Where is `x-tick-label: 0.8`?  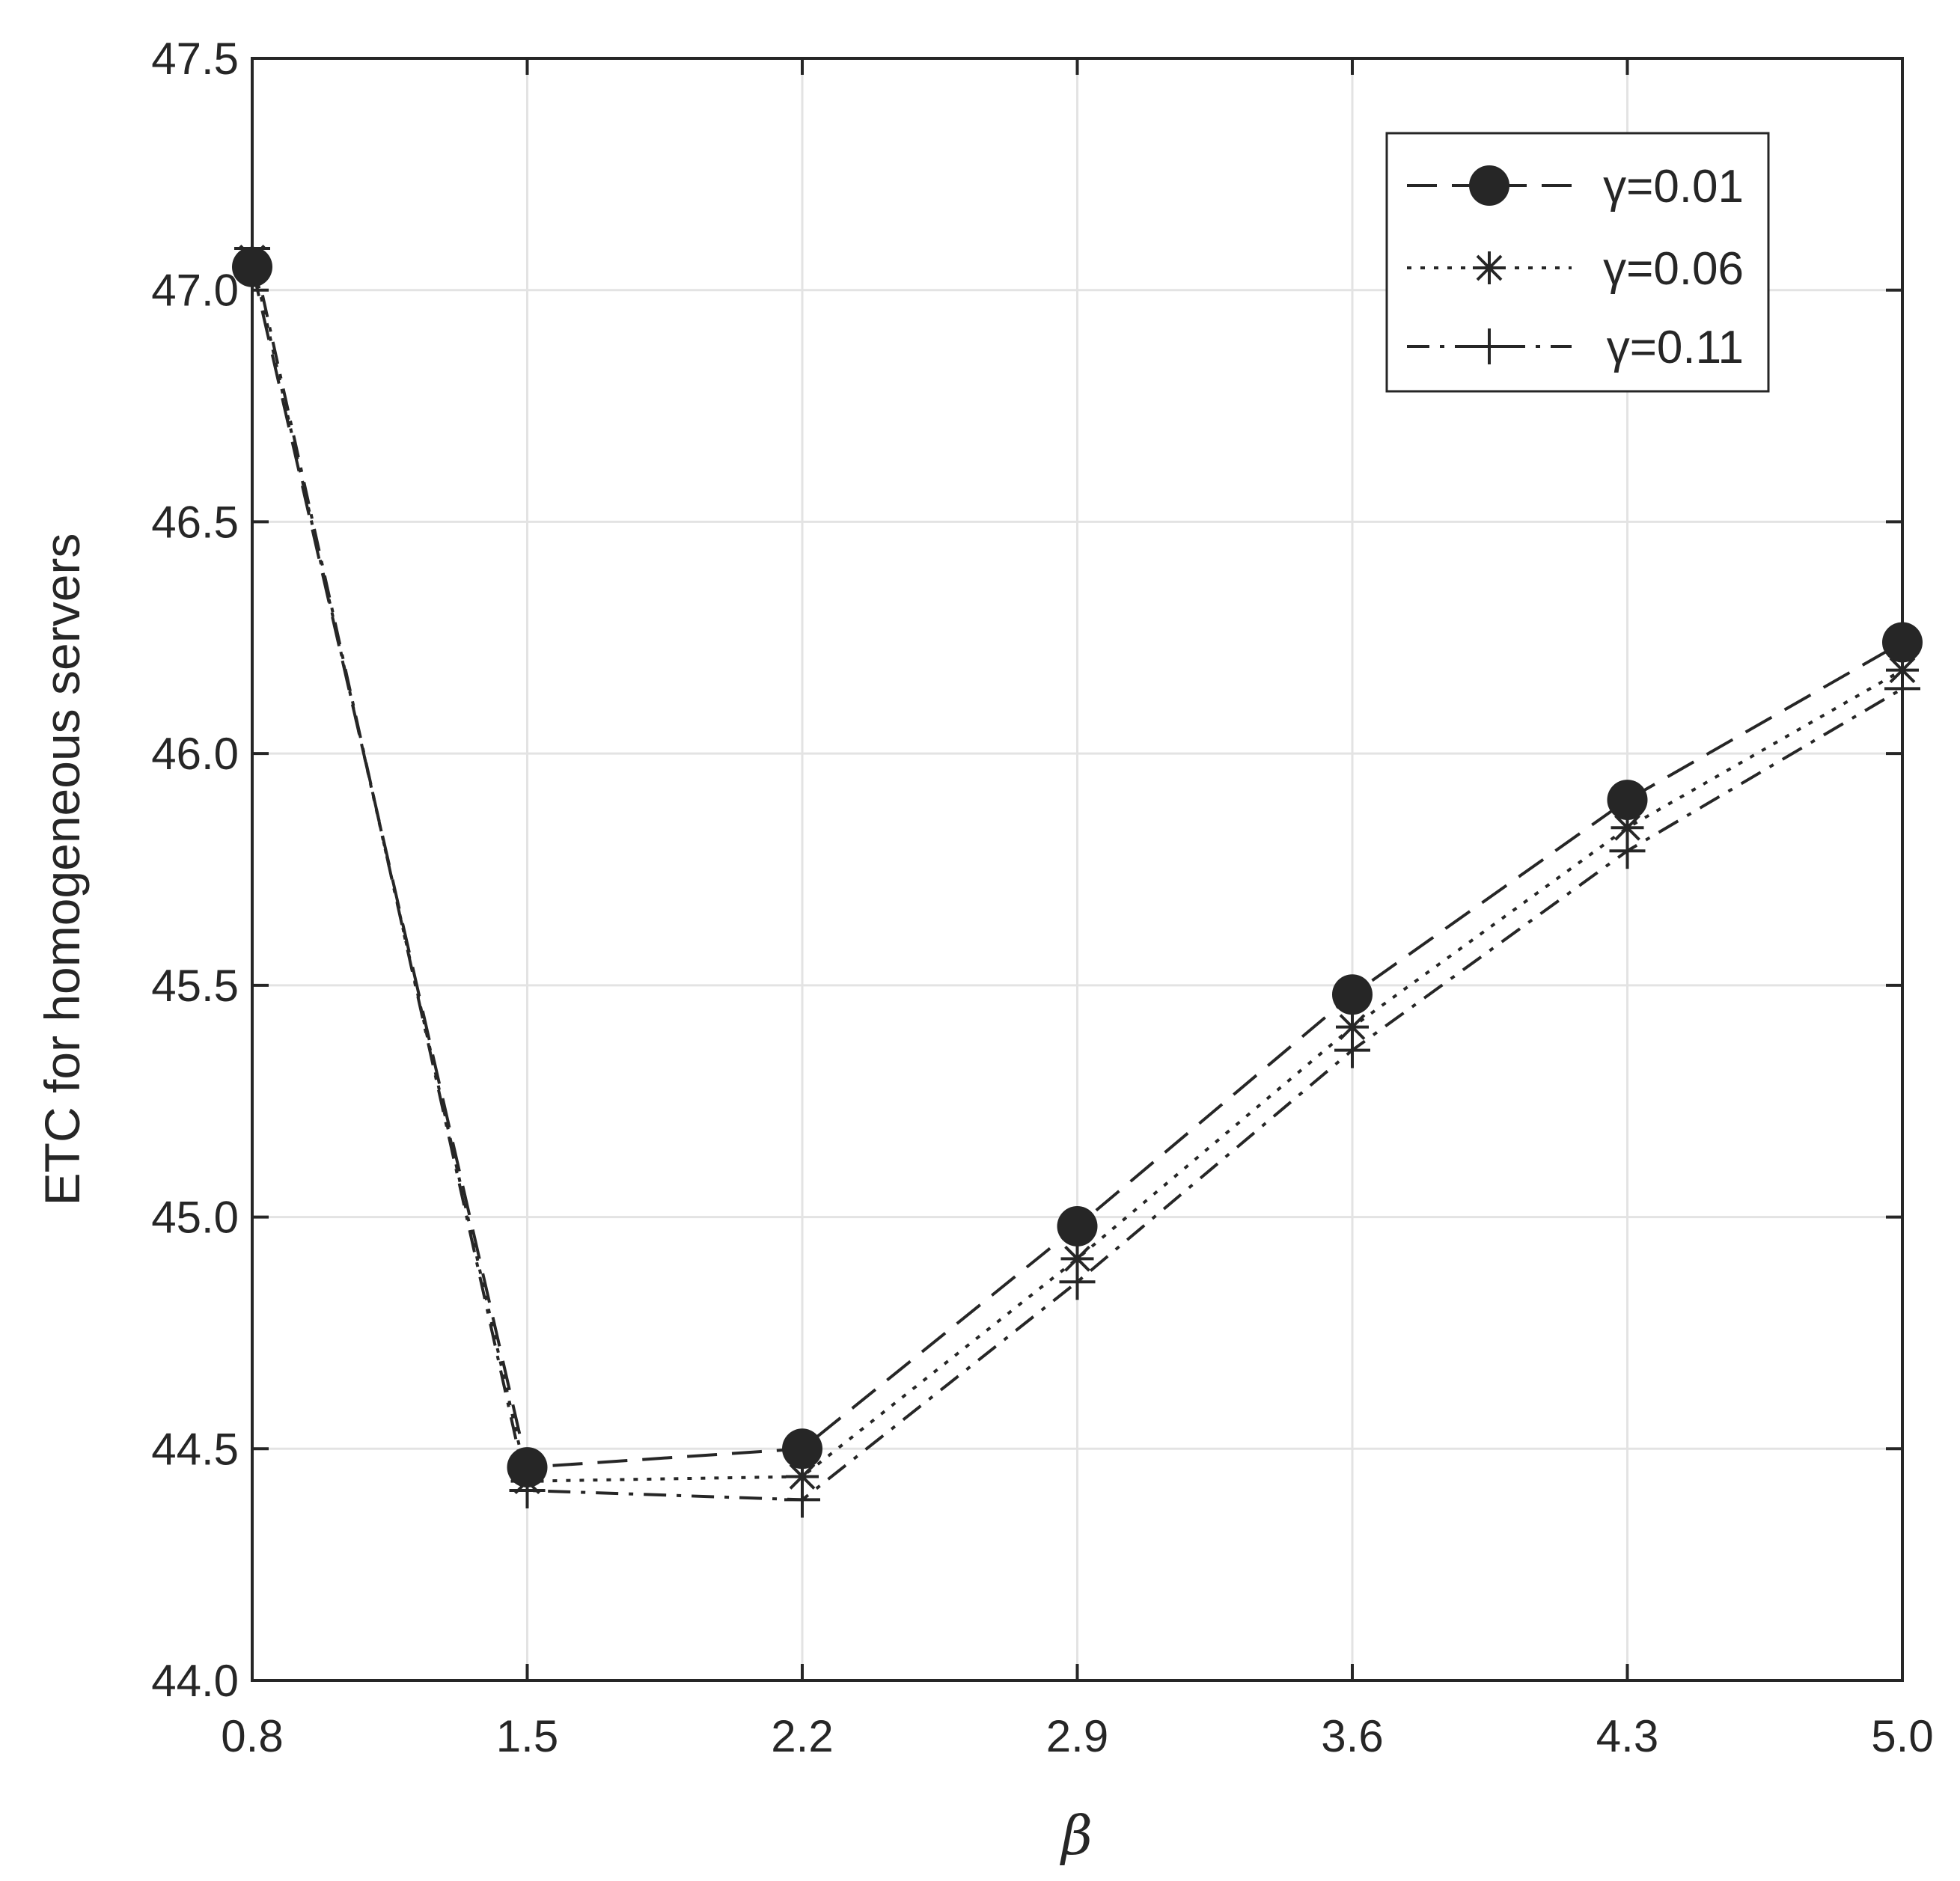
x-tick-label: 0.8 is located at coordinates (252, 1736).